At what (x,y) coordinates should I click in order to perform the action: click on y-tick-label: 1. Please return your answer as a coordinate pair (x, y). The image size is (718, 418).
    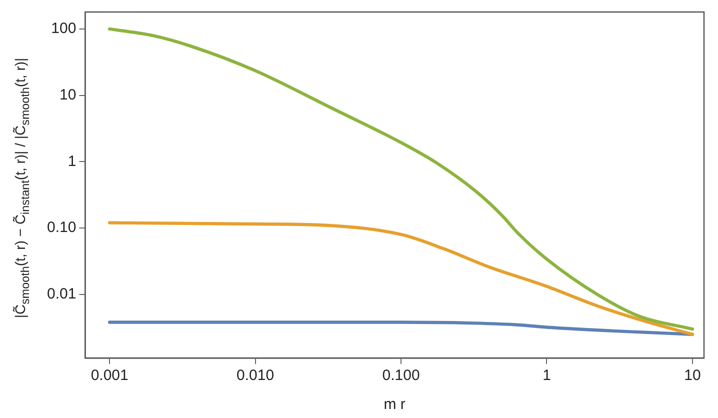
    Looking at the image, I should click on (72, 161).